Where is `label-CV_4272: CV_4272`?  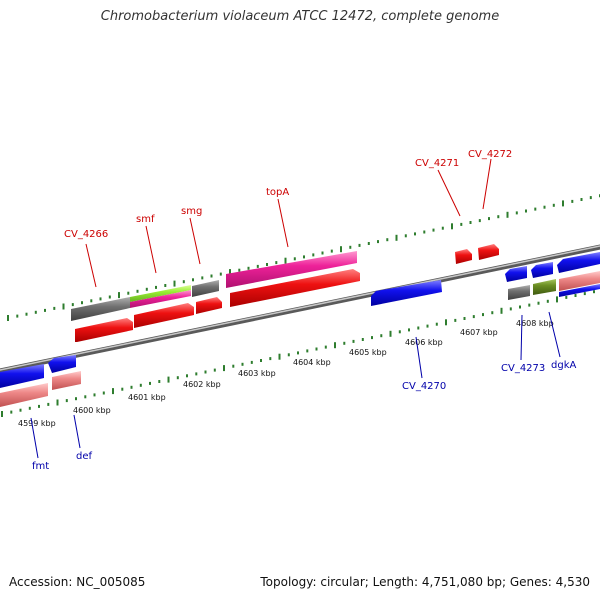 label-CV_4272: CV_4272 is located at coordinates (490, 154).